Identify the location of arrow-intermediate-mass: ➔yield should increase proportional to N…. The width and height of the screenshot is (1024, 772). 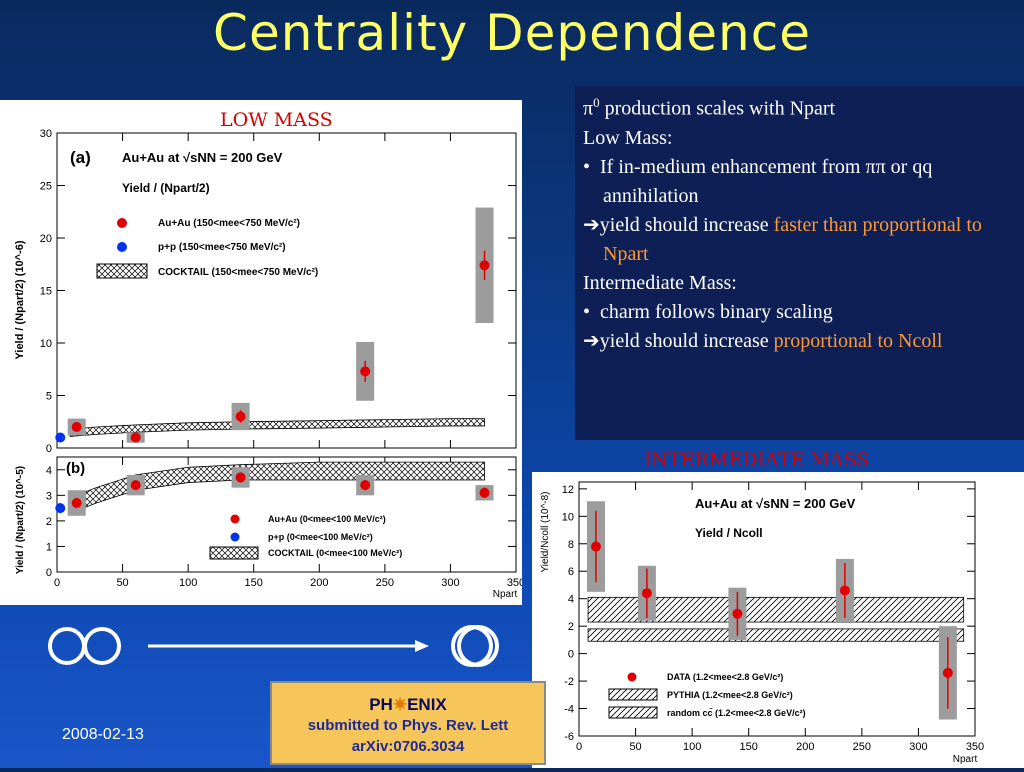
(763, 340).